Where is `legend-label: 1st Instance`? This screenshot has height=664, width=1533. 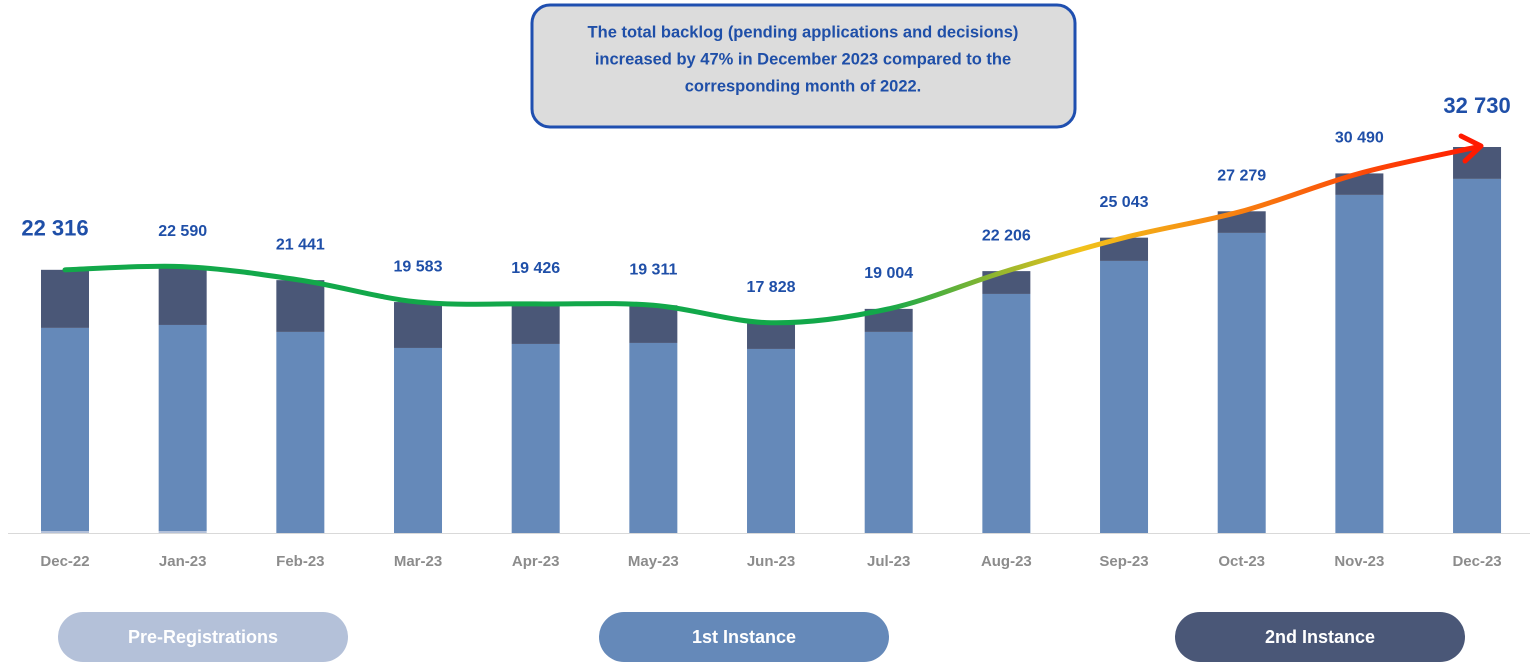
legend-label: 1st Instance is located at coordinates (744, 637).